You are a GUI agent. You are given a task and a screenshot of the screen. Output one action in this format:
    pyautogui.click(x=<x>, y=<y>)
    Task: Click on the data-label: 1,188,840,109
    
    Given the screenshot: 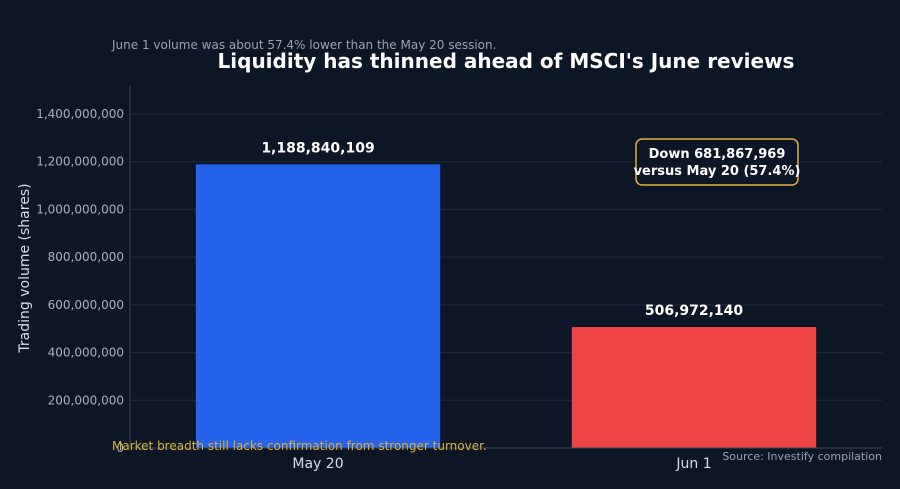 What is the action you would take?
    pyautogui.click(x=317, y=148)
    